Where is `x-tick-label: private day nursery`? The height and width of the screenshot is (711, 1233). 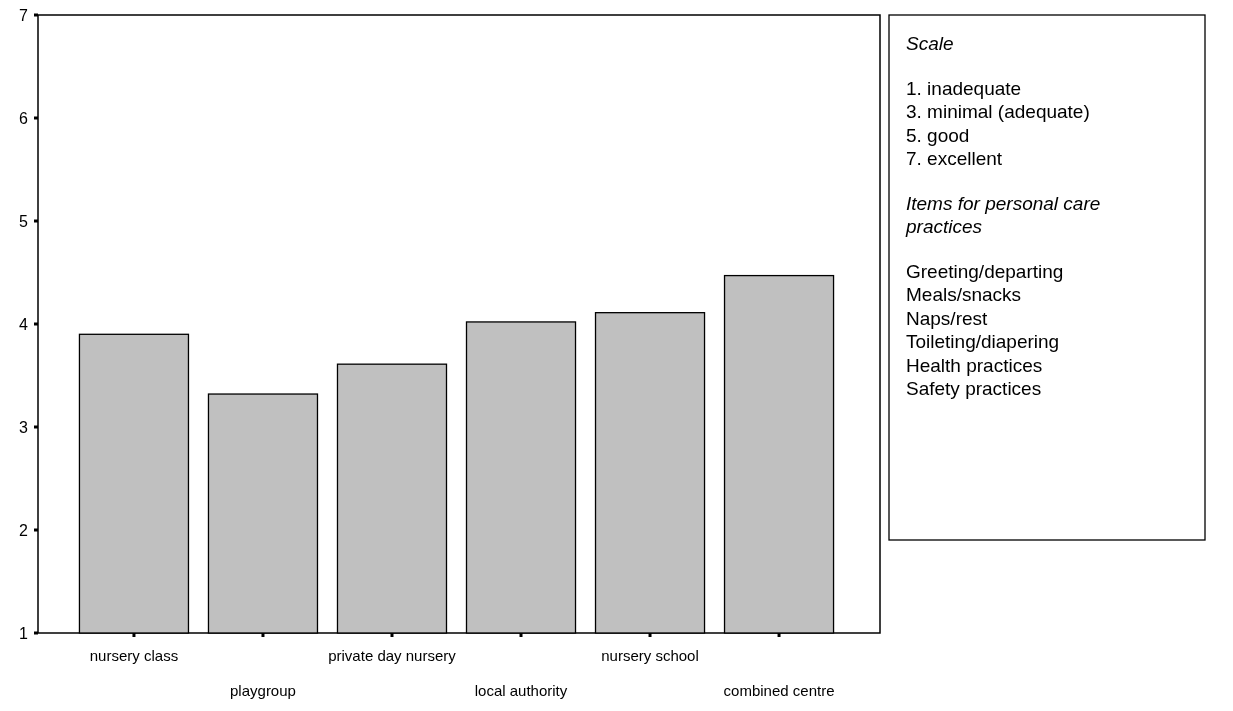
x-tick-label: private day nursery is located at coordinates (392, 655).